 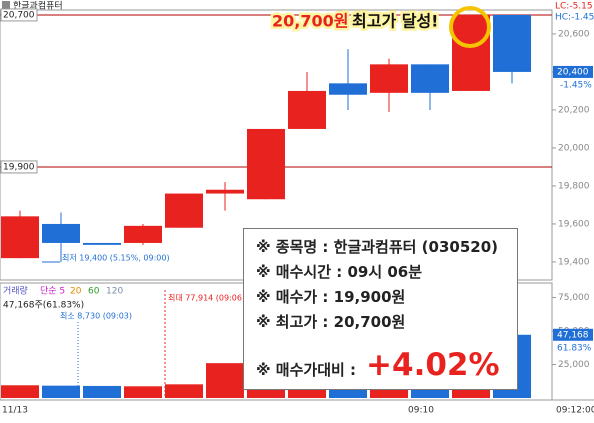 I want to click on y-tick-label: 75,000, so click(x=574, y=298).